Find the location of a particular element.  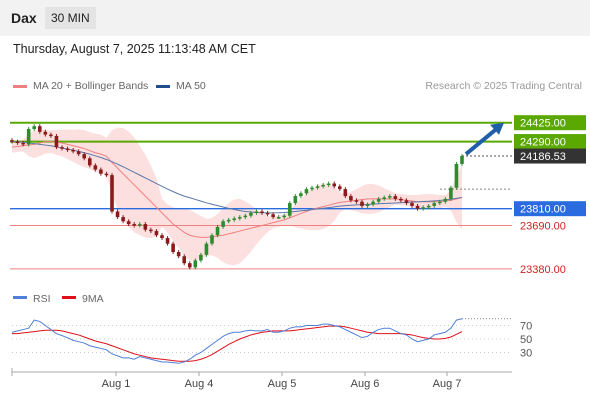

9ma-line is located at coordinates (237, 343).